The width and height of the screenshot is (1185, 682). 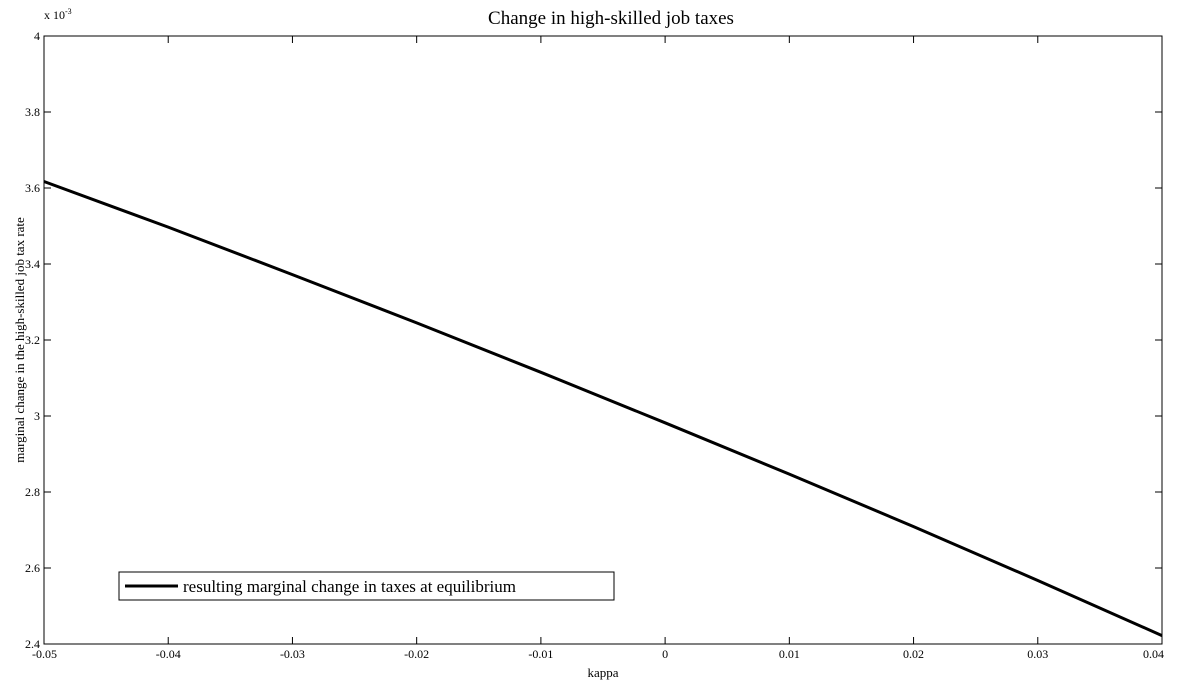 I want to click on x-tick-label: -0.02, so click(x=416, y=654).